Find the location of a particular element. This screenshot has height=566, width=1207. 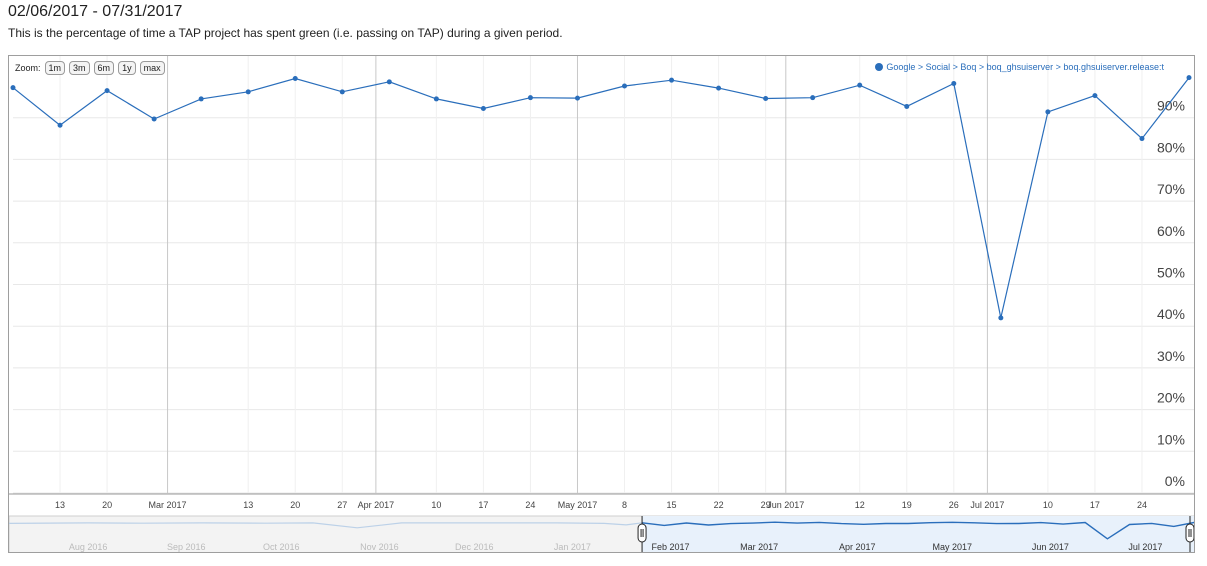

navigator-month-label: Jun 2017 is located at coordinates (1050, 547).